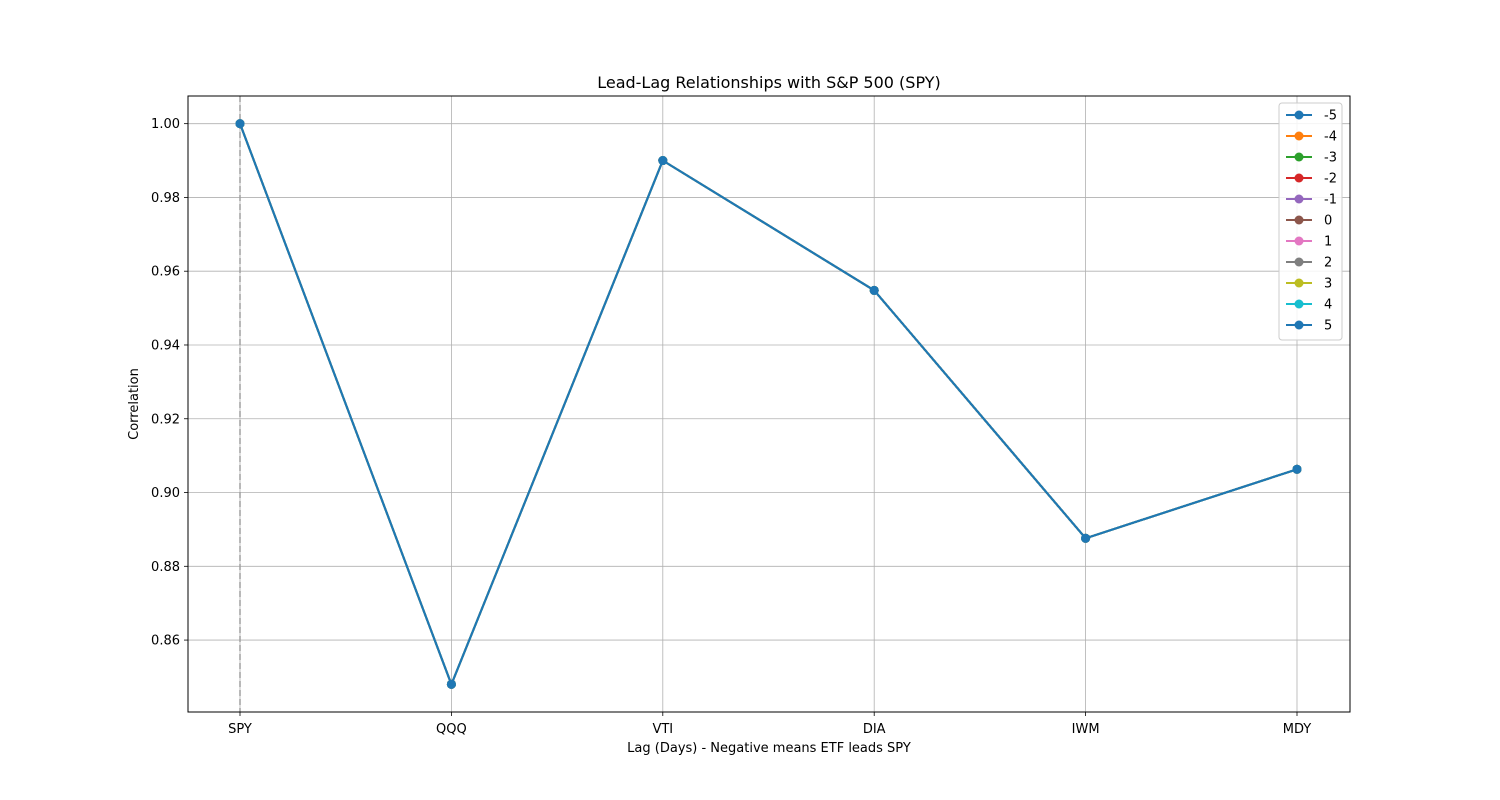 This screenshot has height=800, width=1500. I want to click on y-axis-ticks: 0.86 0.88 0.90 0.92 0.94 0.96 0.98 1.00, so click(169, 383).